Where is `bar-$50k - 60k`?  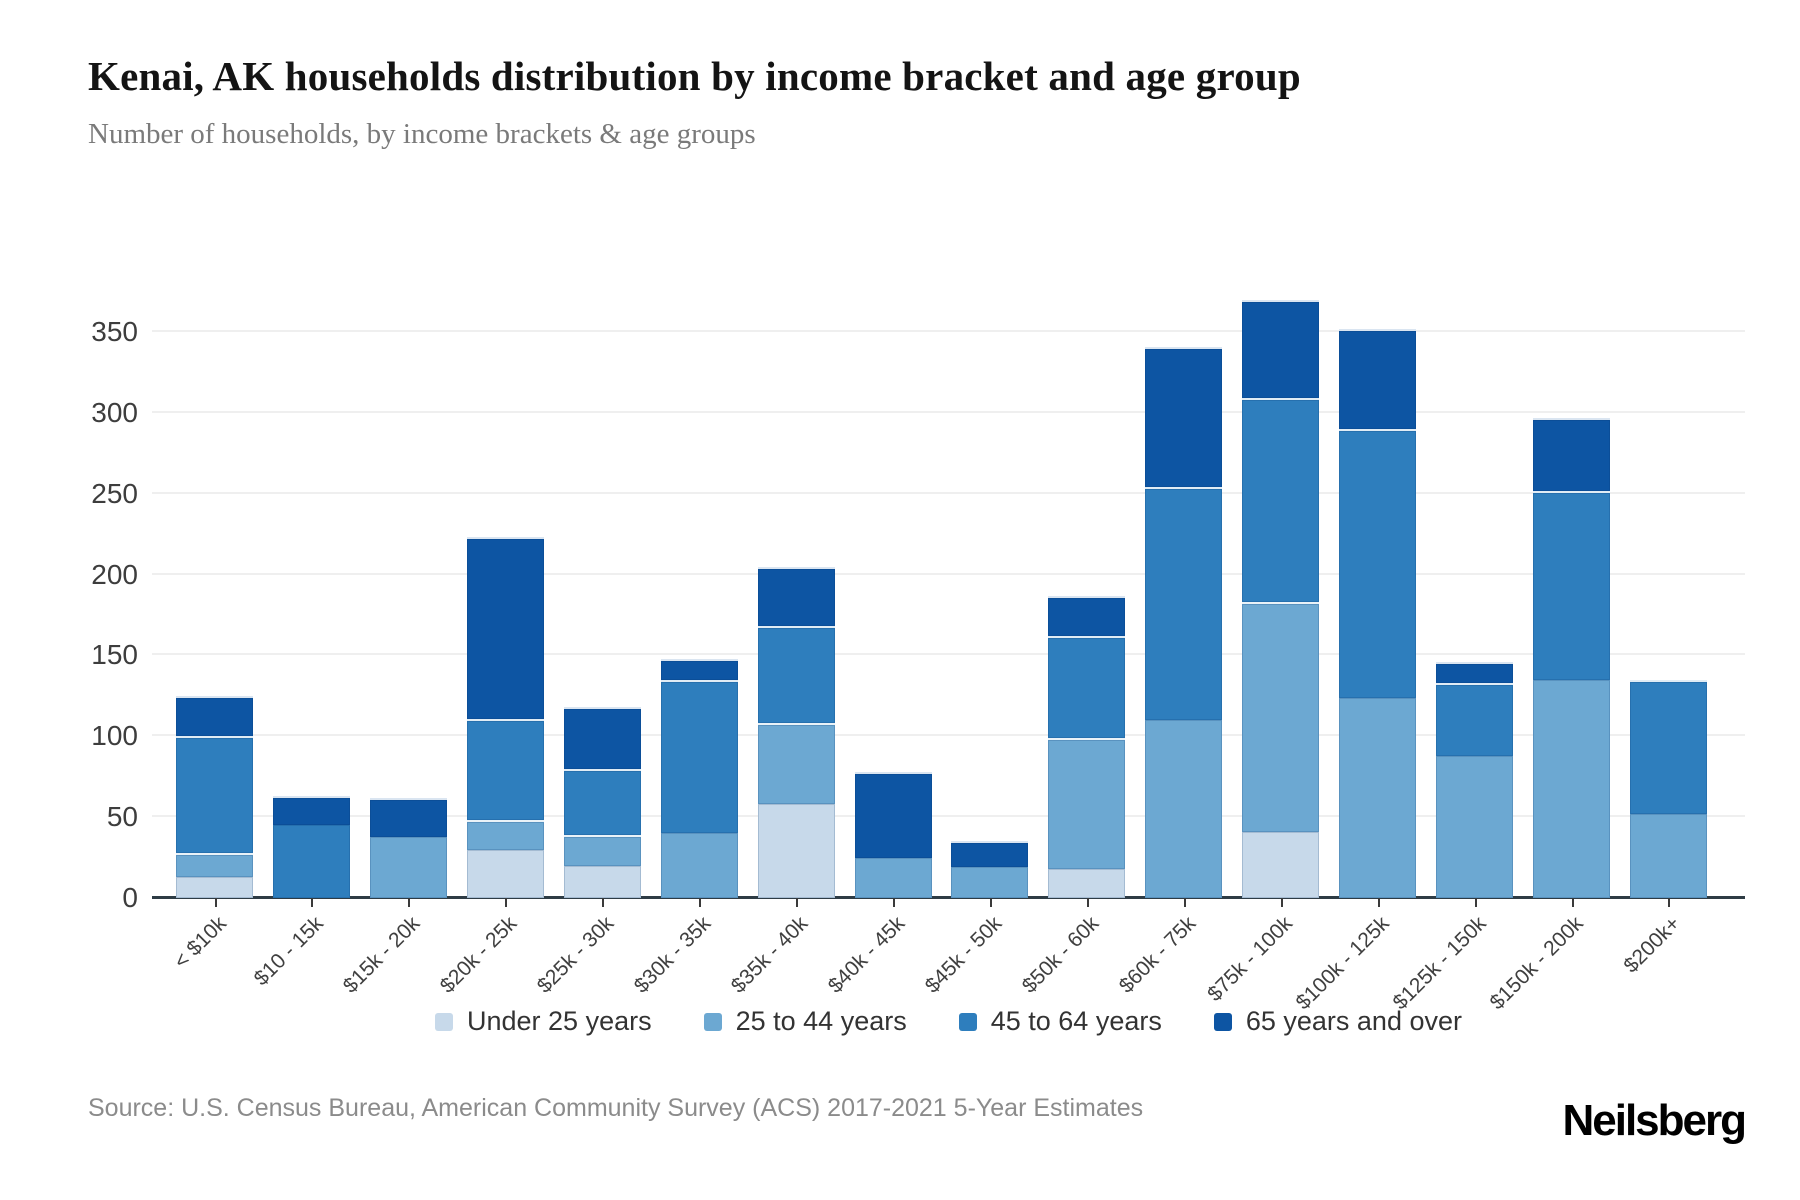 bar-$50k - 60k is located at coordinates (1087, 746).